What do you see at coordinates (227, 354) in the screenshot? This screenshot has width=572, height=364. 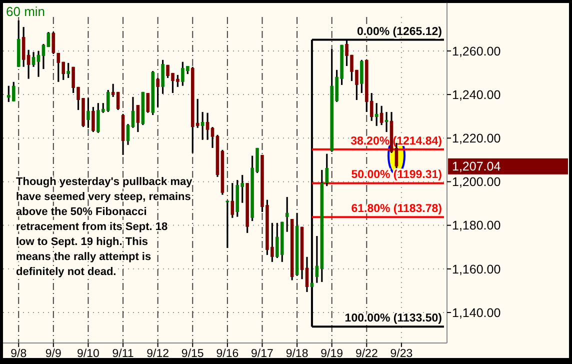 I see `x-tick-label: 9/16` at bounding box center [227, 354].